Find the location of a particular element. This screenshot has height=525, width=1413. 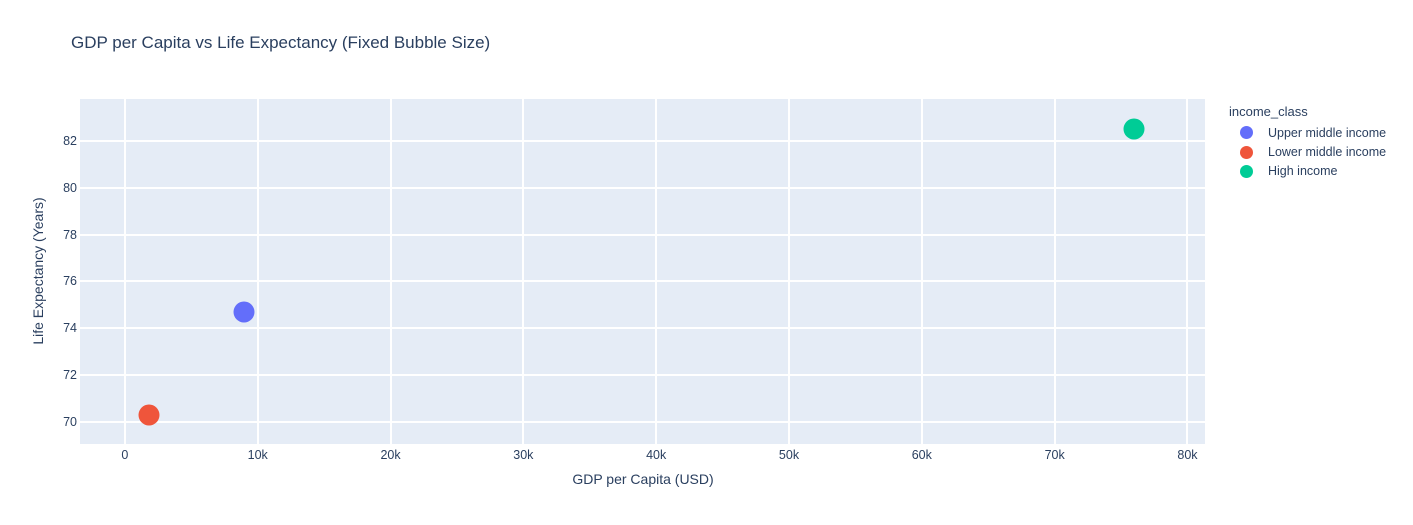

x-tick-label: 60k is located at coordinates (921, 455).